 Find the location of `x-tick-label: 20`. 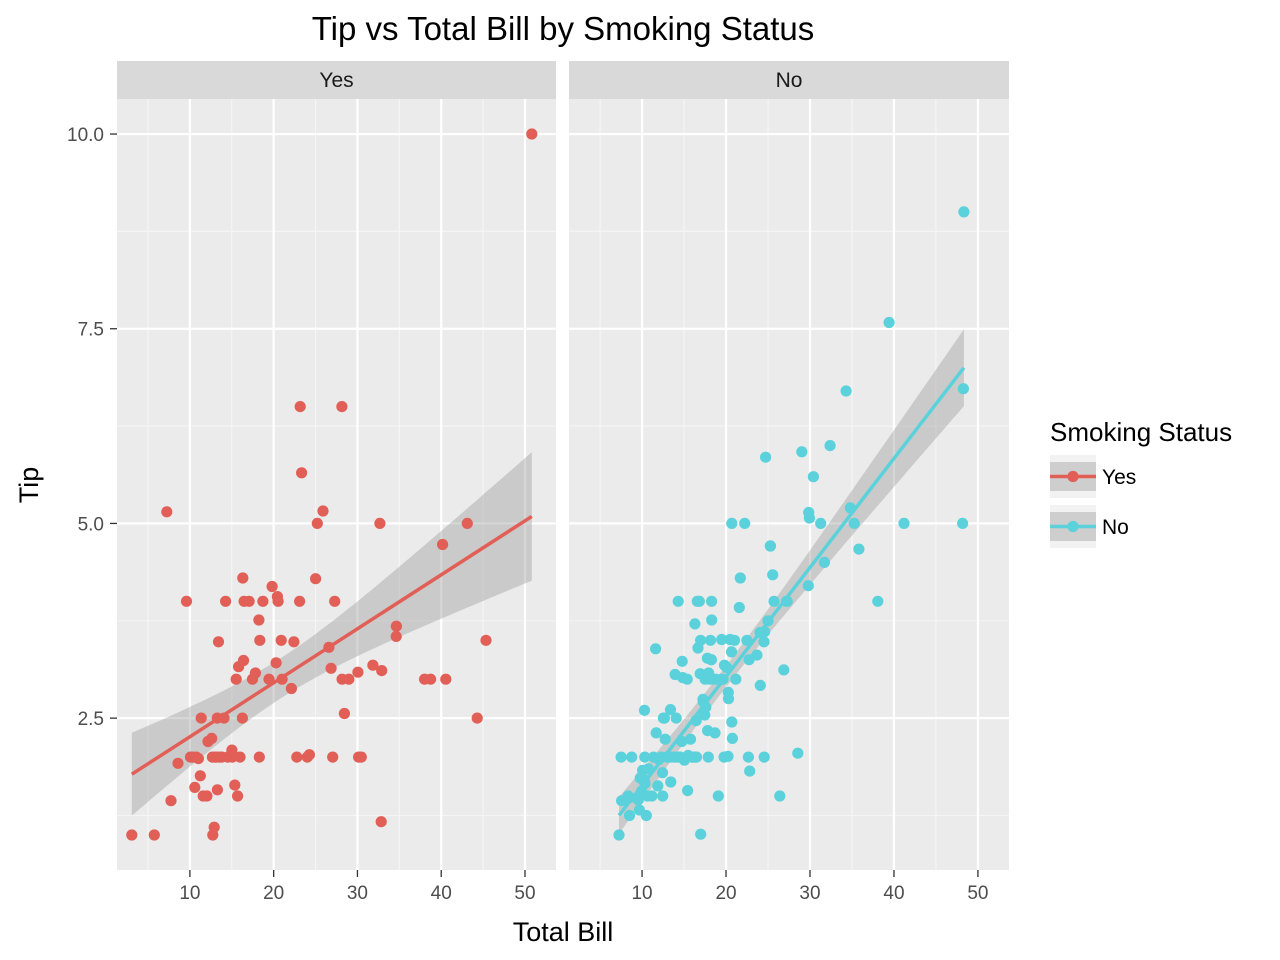

x-tick-label: 20 is located at coordinates (273, 893).